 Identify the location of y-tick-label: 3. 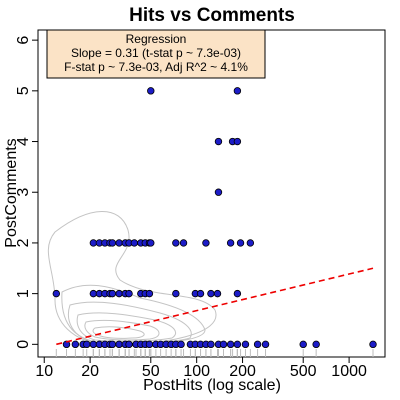
(23, 192).